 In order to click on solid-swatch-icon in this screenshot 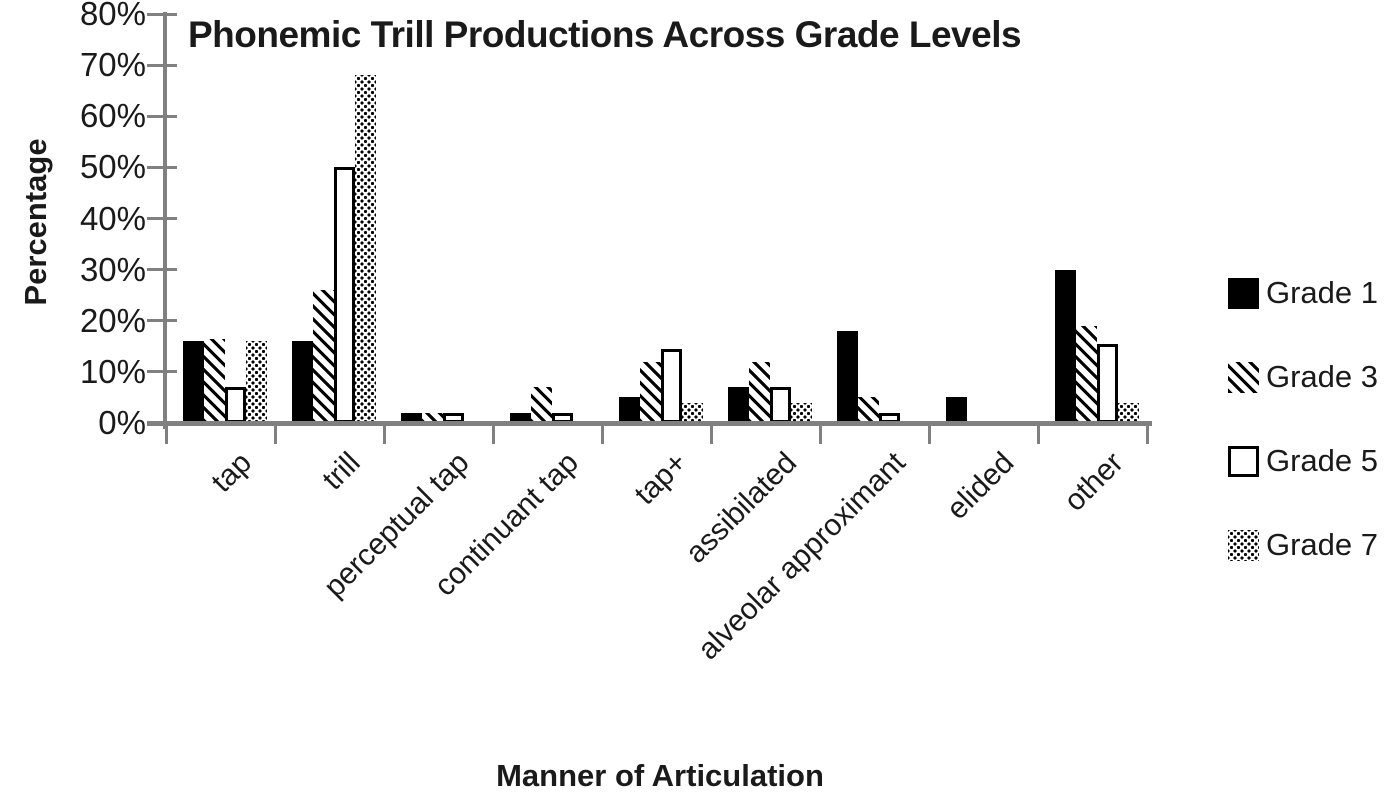, I will do `click(1243, 293)`.